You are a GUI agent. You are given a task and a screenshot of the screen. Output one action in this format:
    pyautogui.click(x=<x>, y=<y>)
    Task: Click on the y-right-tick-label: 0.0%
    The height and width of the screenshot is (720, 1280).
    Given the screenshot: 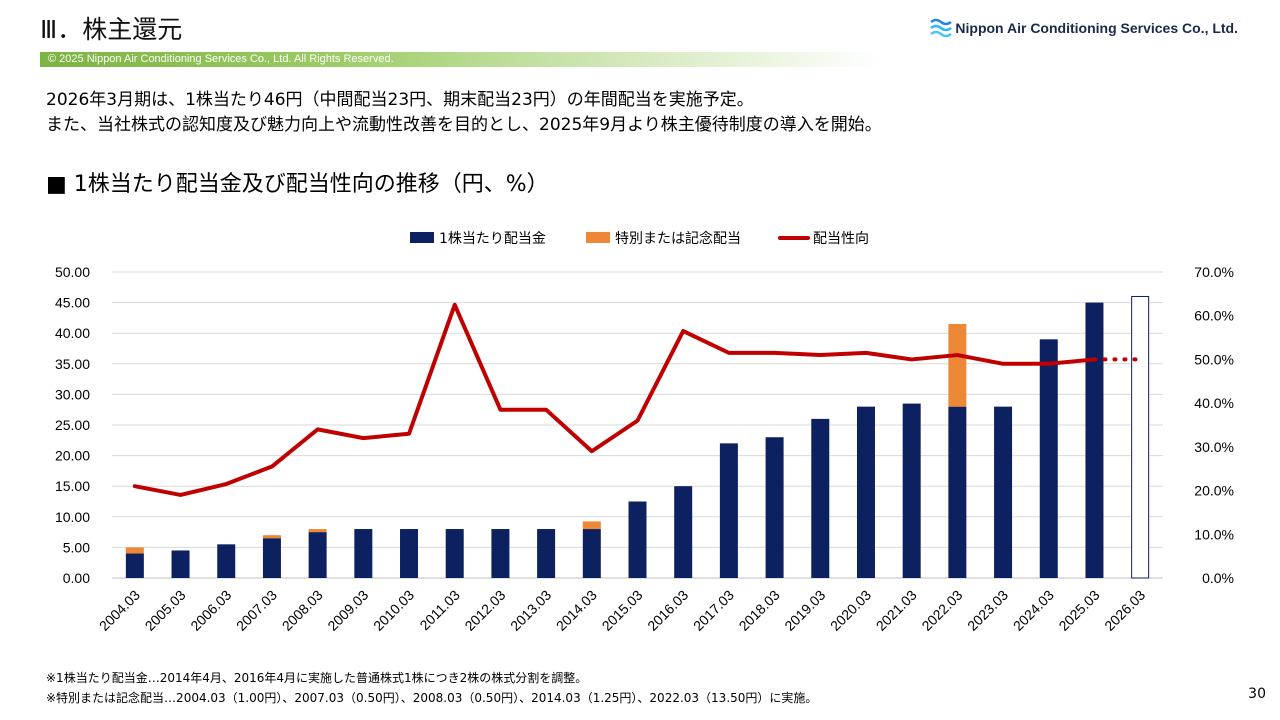 What is the action you would take?
    pyautogui.click(x=1218, y=578)
    